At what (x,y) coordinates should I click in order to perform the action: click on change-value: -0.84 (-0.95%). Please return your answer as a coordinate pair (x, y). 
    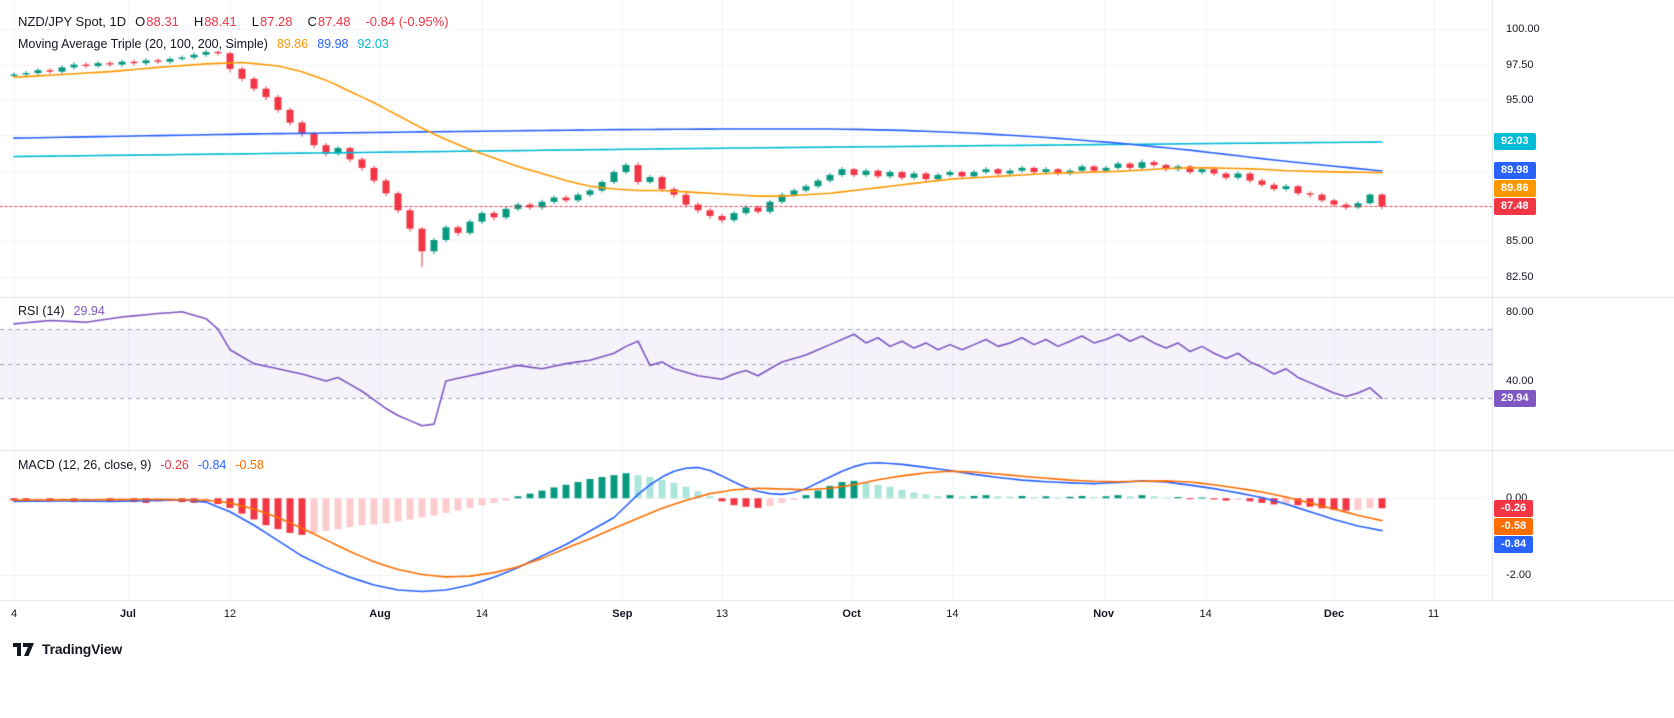
    Looking at the image, I should click on (407, 21).